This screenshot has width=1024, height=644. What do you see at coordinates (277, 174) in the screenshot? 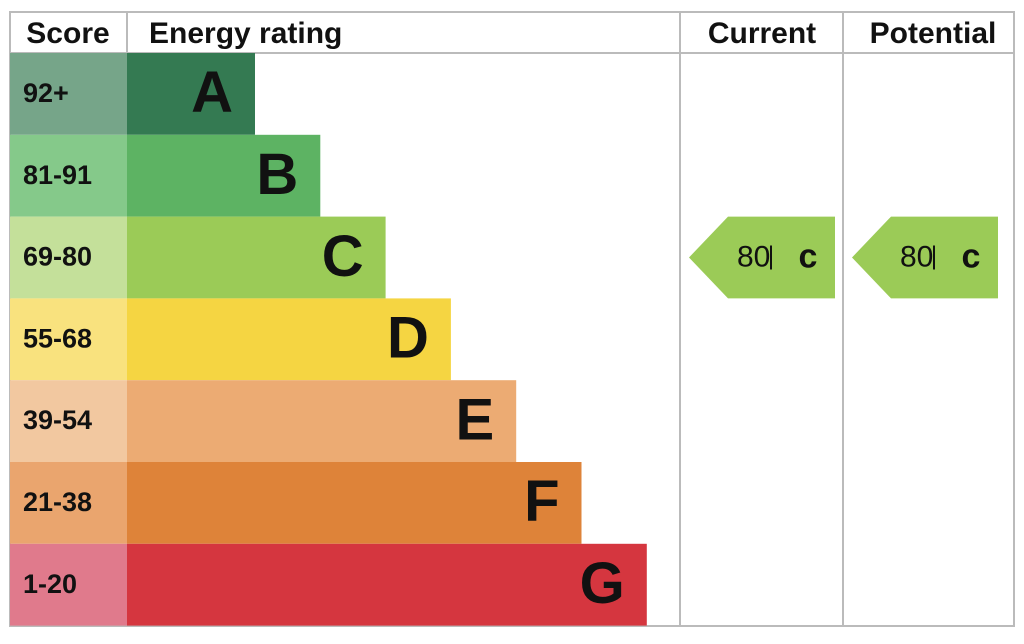
I see `rating-letter: B` at bounding box center [277, 174].